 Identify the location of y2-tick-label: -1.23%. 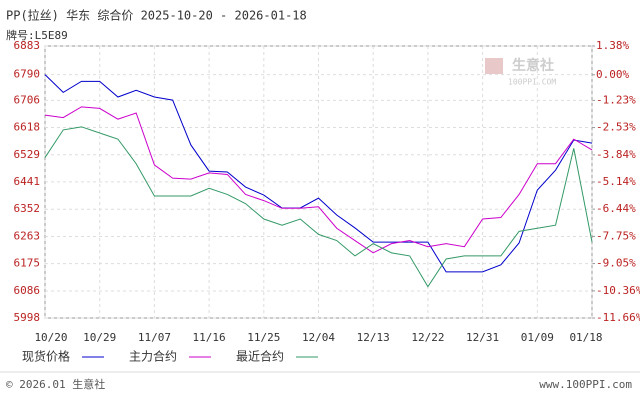
(616, 99).